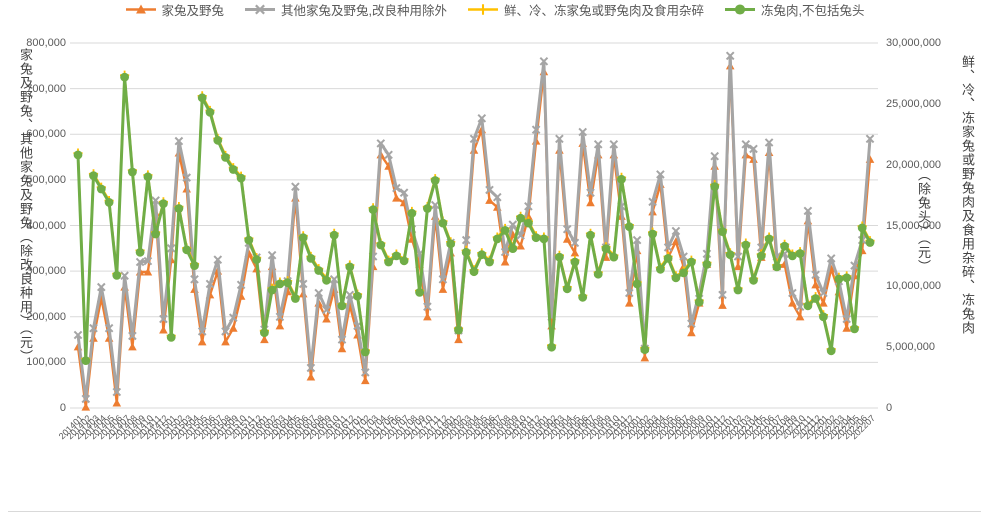 Image resolution: width=989 pixels, height=520 pixels. I want to click on right-axis-tick: 15,000,000, so click(914, 225).